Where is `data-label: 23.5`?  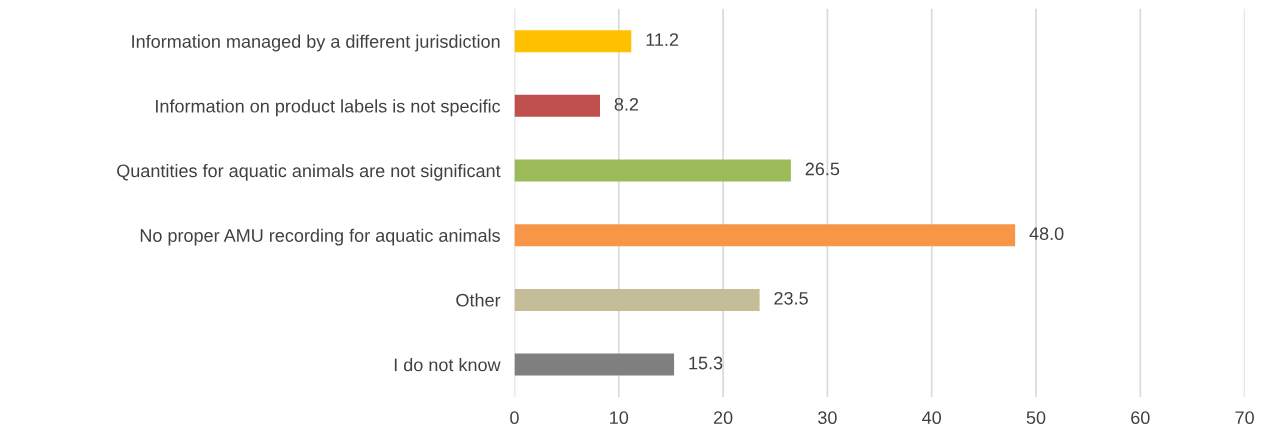
data-label: 23.5 is located at coordinates (791, 298).